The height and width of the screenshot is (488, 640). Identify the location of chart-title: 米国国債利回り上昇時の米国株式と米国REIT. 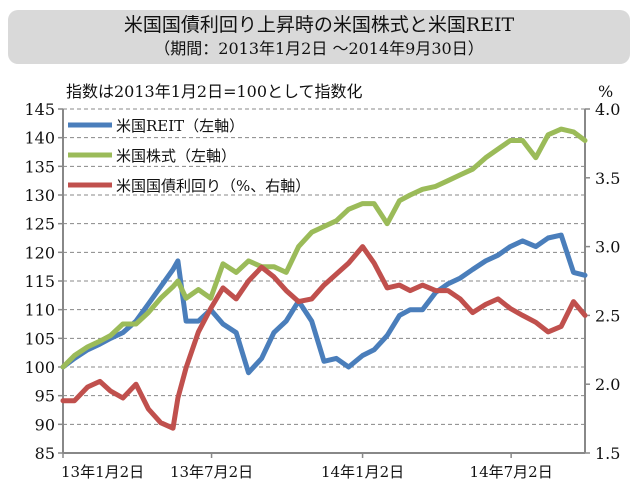
(319, 25).